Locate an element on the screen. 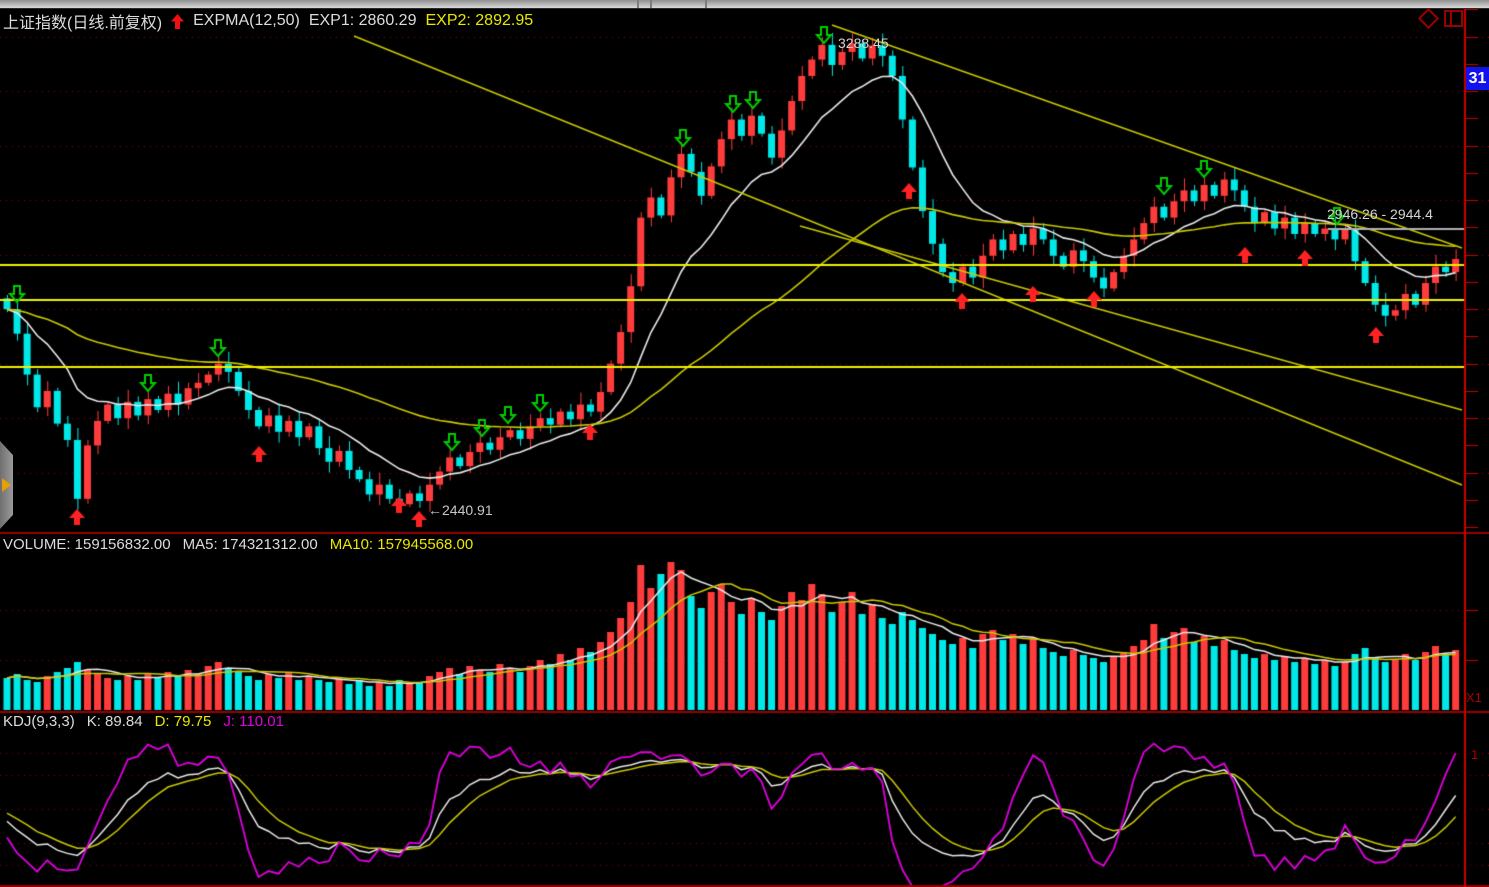 The image size is (1489, 887). drawer-arrow-icon is located at coordinates (6, 485).